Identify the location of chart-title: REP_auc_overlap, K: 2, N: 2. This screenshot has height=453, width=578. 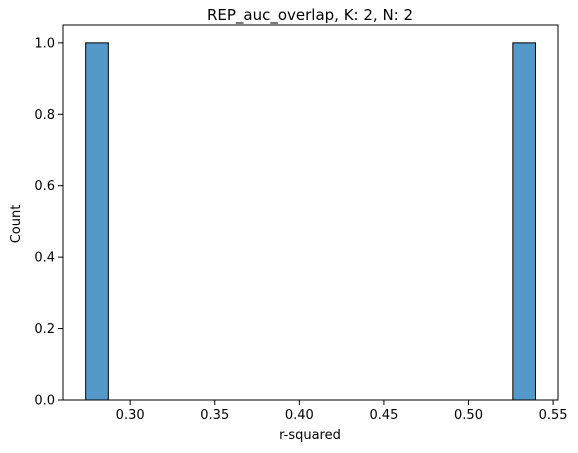
(310, 15).